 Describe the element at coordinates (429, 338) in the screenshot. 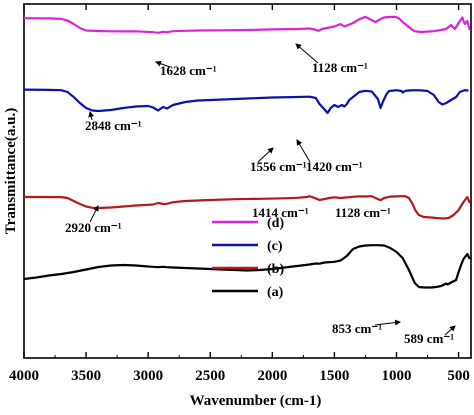

I see `annotation-label: 589 cm⁻¹` at that location.